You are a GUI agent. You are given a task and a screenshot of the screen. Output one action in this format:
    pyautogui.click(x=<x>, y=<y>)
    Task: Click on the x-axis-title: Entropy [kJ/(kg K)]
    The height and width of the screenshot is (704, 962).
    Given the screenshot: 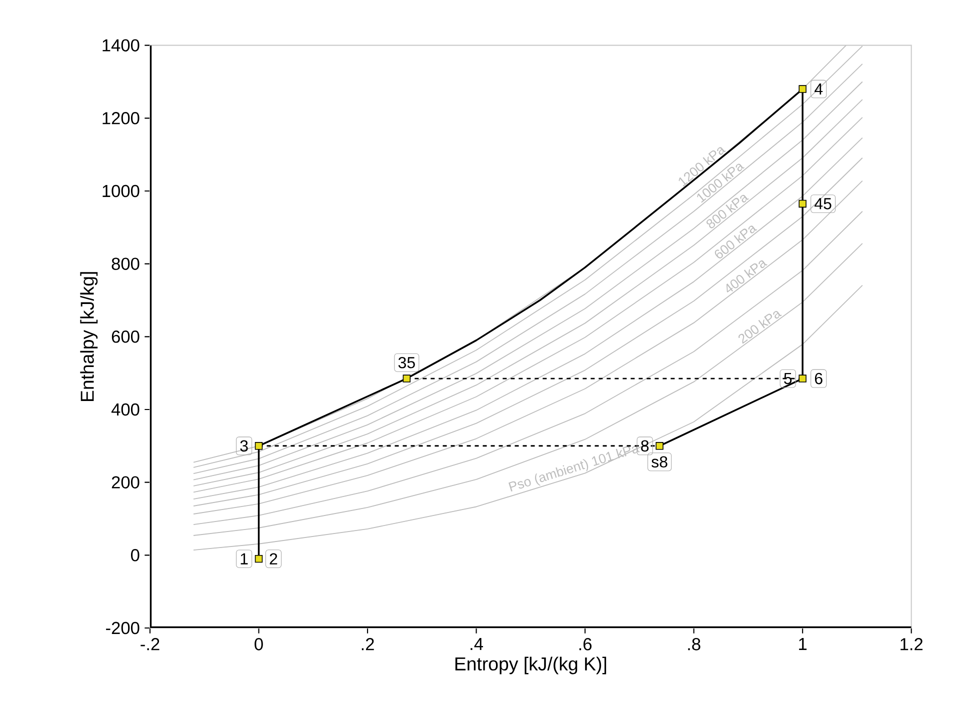 What is the action you would take?
    pyautogui.click(x=530, y=665)
    